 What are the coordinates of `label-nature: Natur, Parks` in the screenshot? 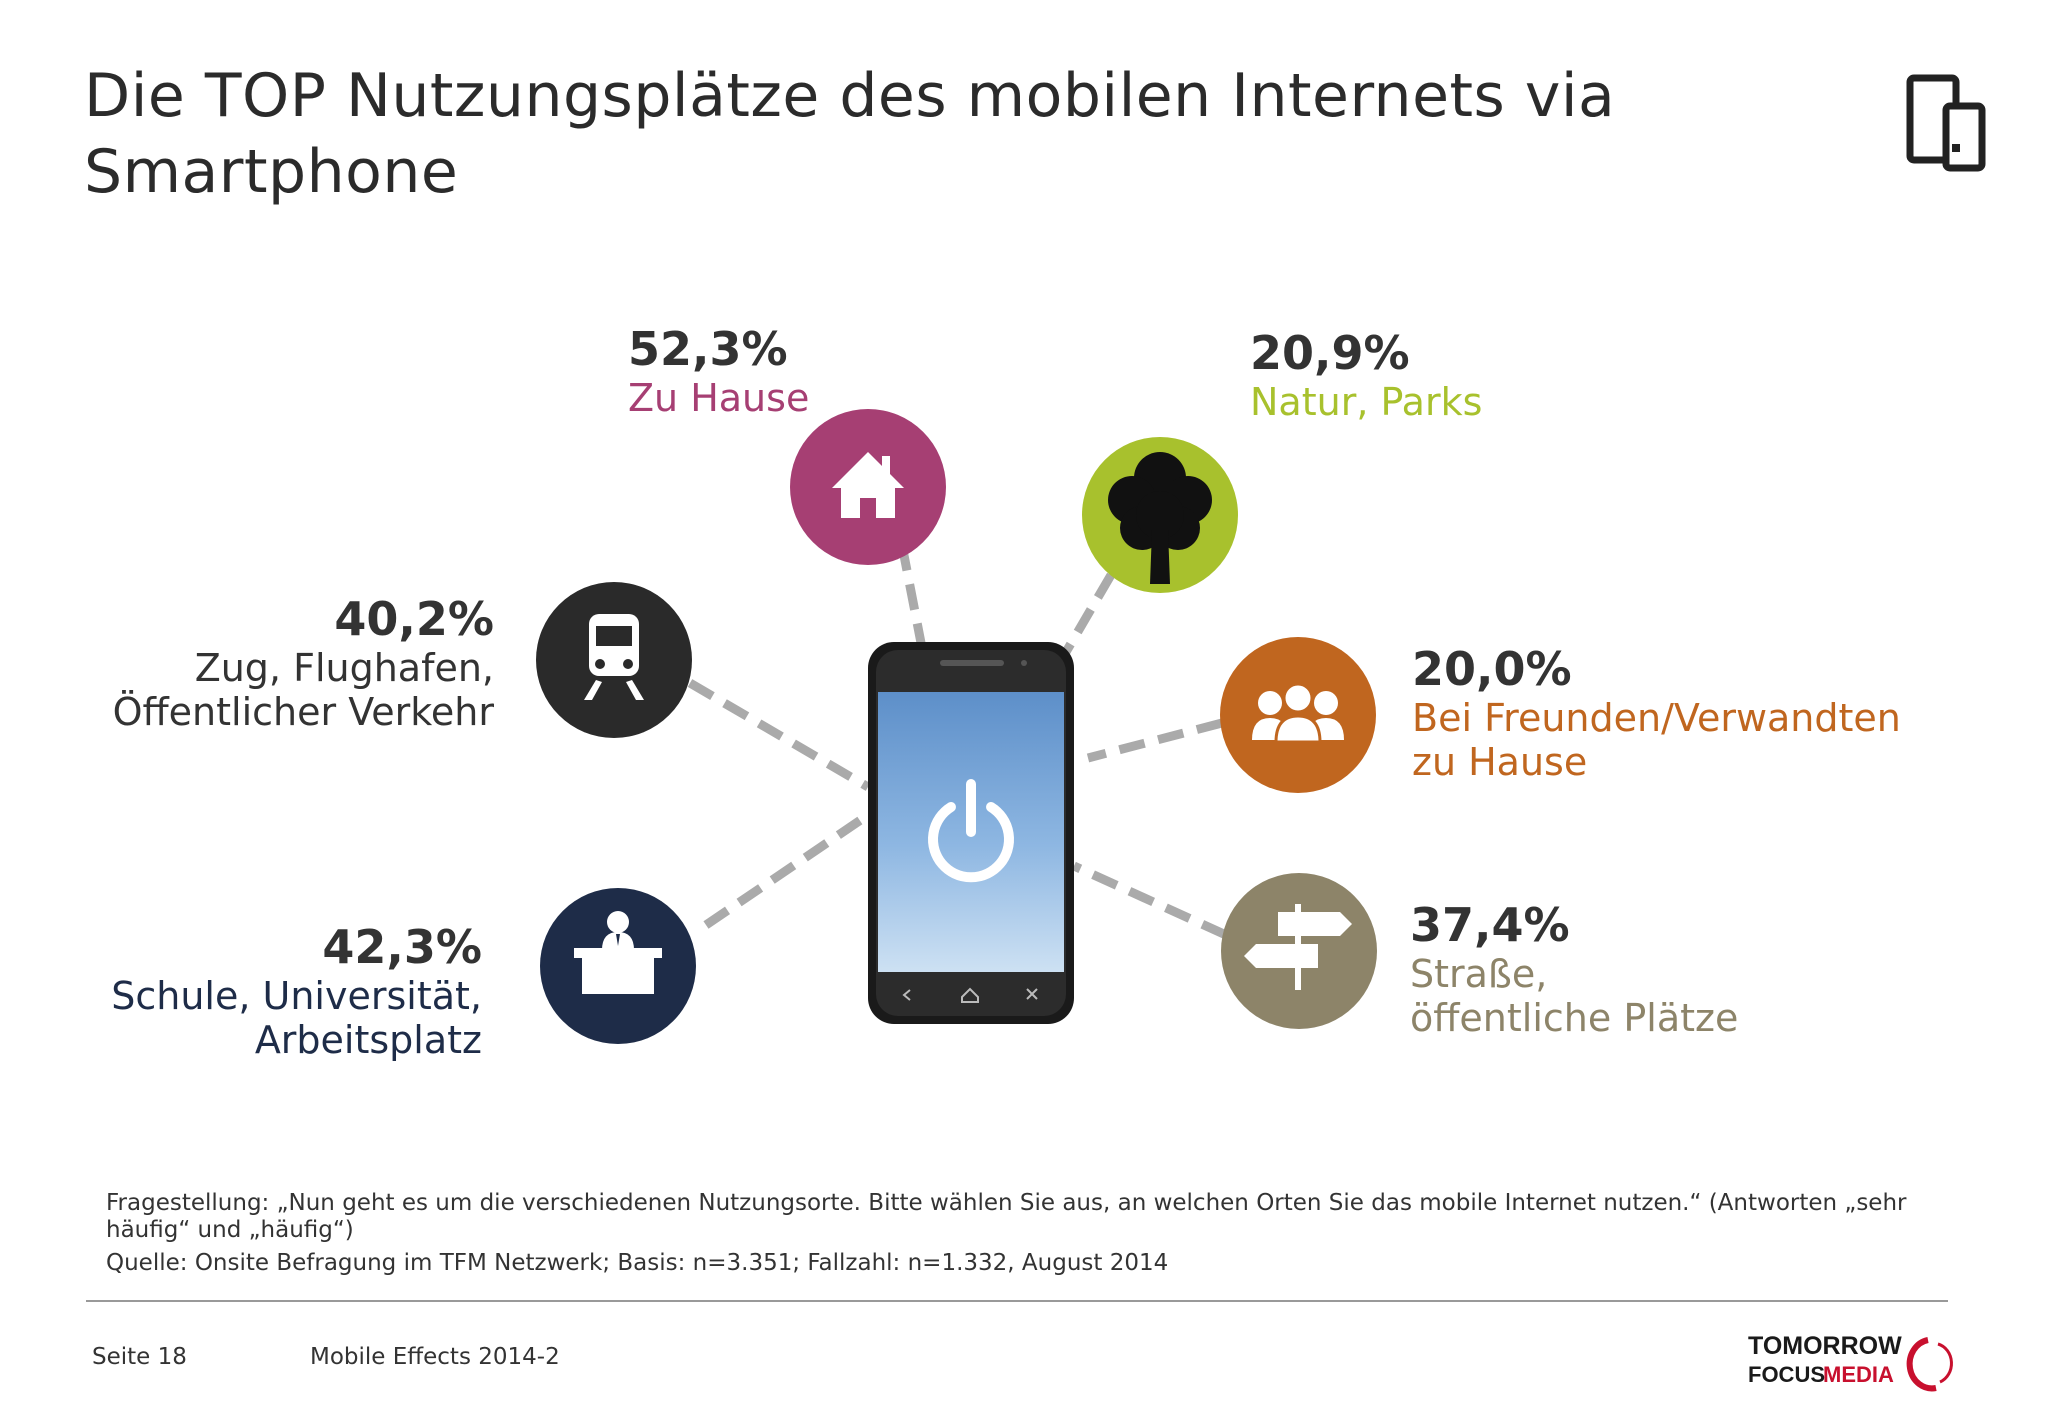 It's located at (1366, 402).